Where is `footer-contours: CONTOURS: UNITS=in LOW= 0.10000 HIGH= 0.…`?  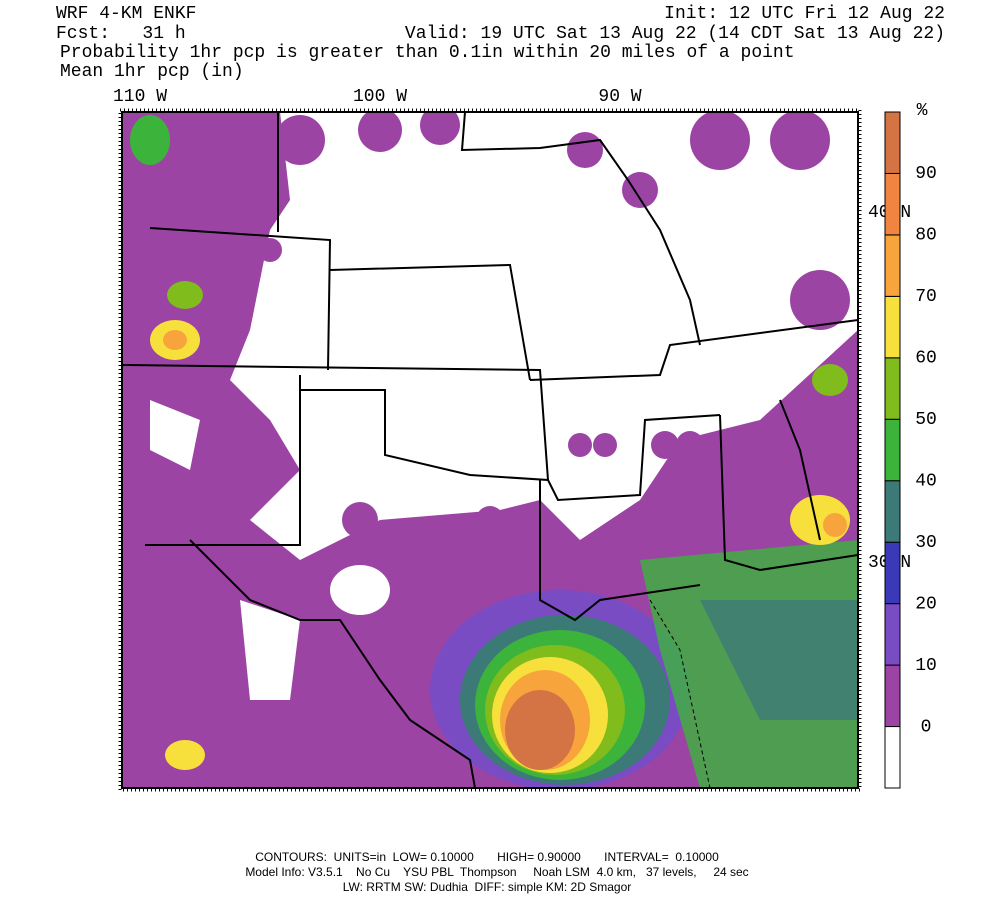
footer-contours: CONTOURS: UNITS=in LOW= 0.10000 HIGH= 0.… is located at coordinates (487, 857).